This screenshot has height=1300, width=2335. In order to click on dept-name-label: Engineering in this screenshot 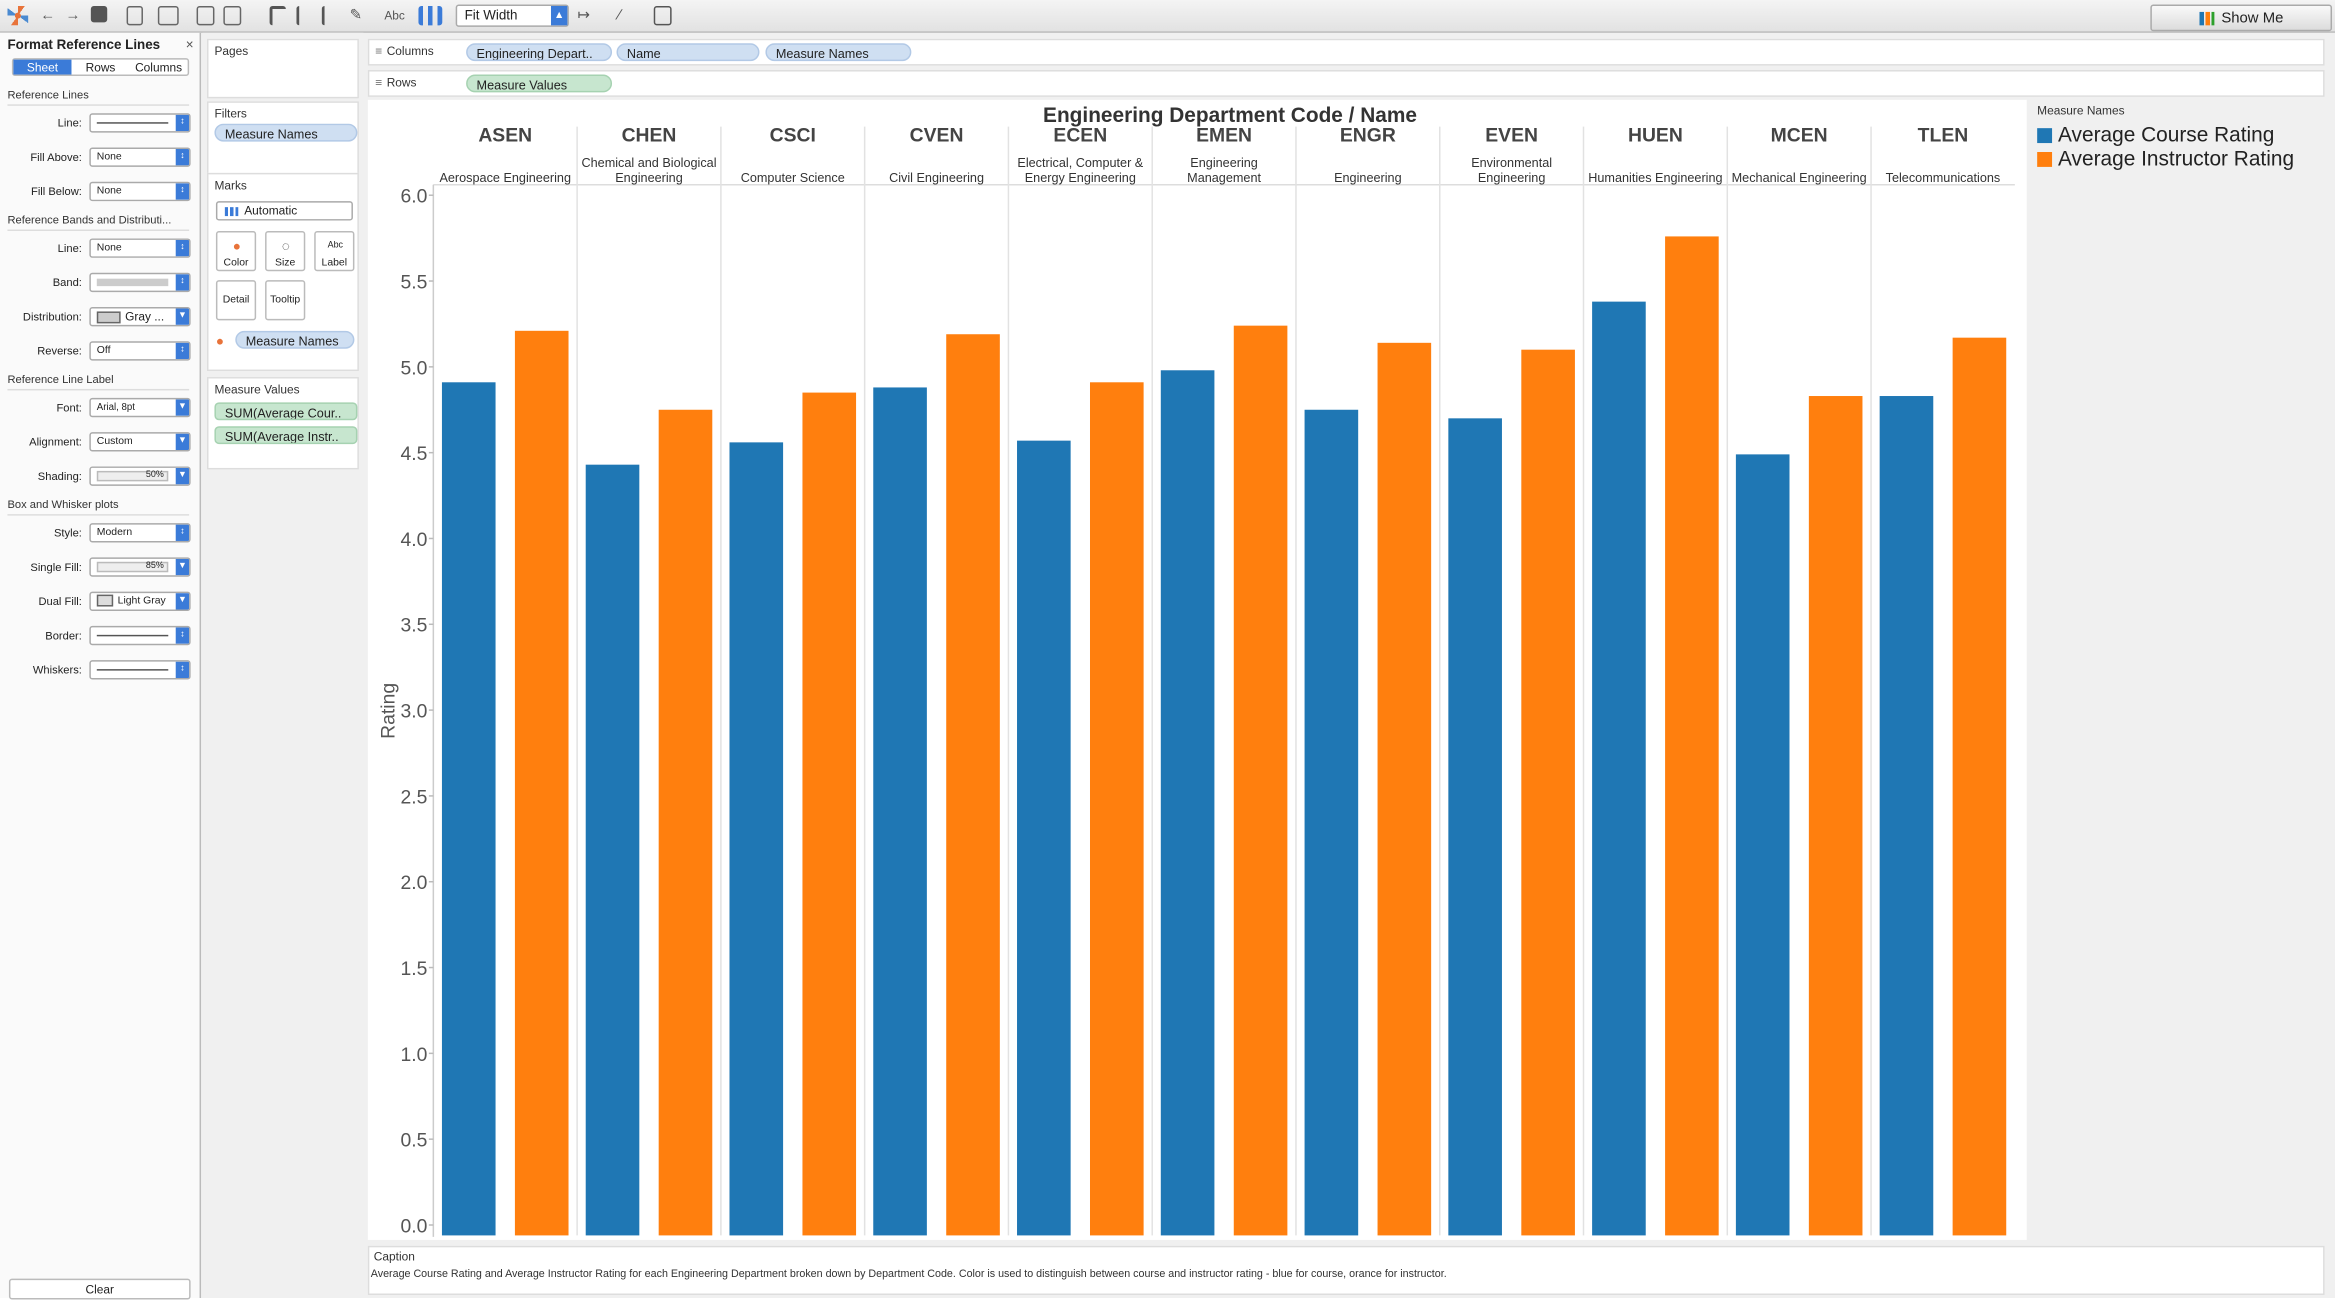, I will do `click(649, 178)`.